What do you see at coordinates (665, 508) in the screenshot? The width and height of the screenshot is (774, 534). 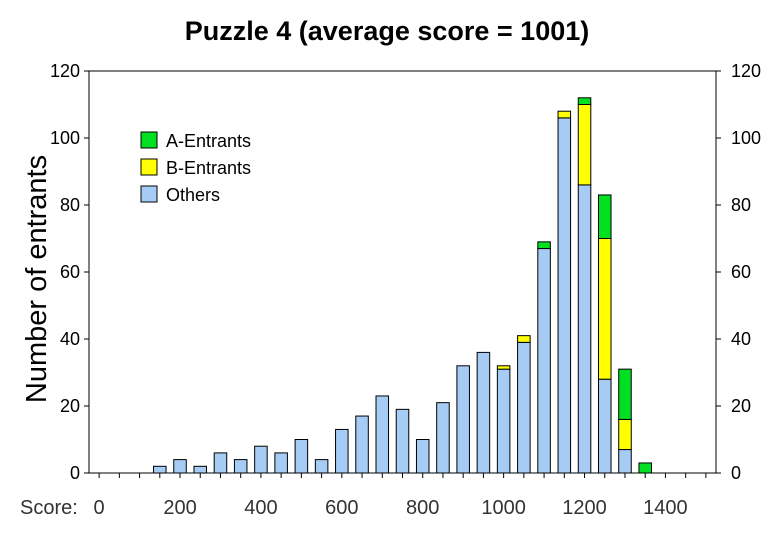 I see `x-tick-label: 1400` at bounding box center [665, 508].